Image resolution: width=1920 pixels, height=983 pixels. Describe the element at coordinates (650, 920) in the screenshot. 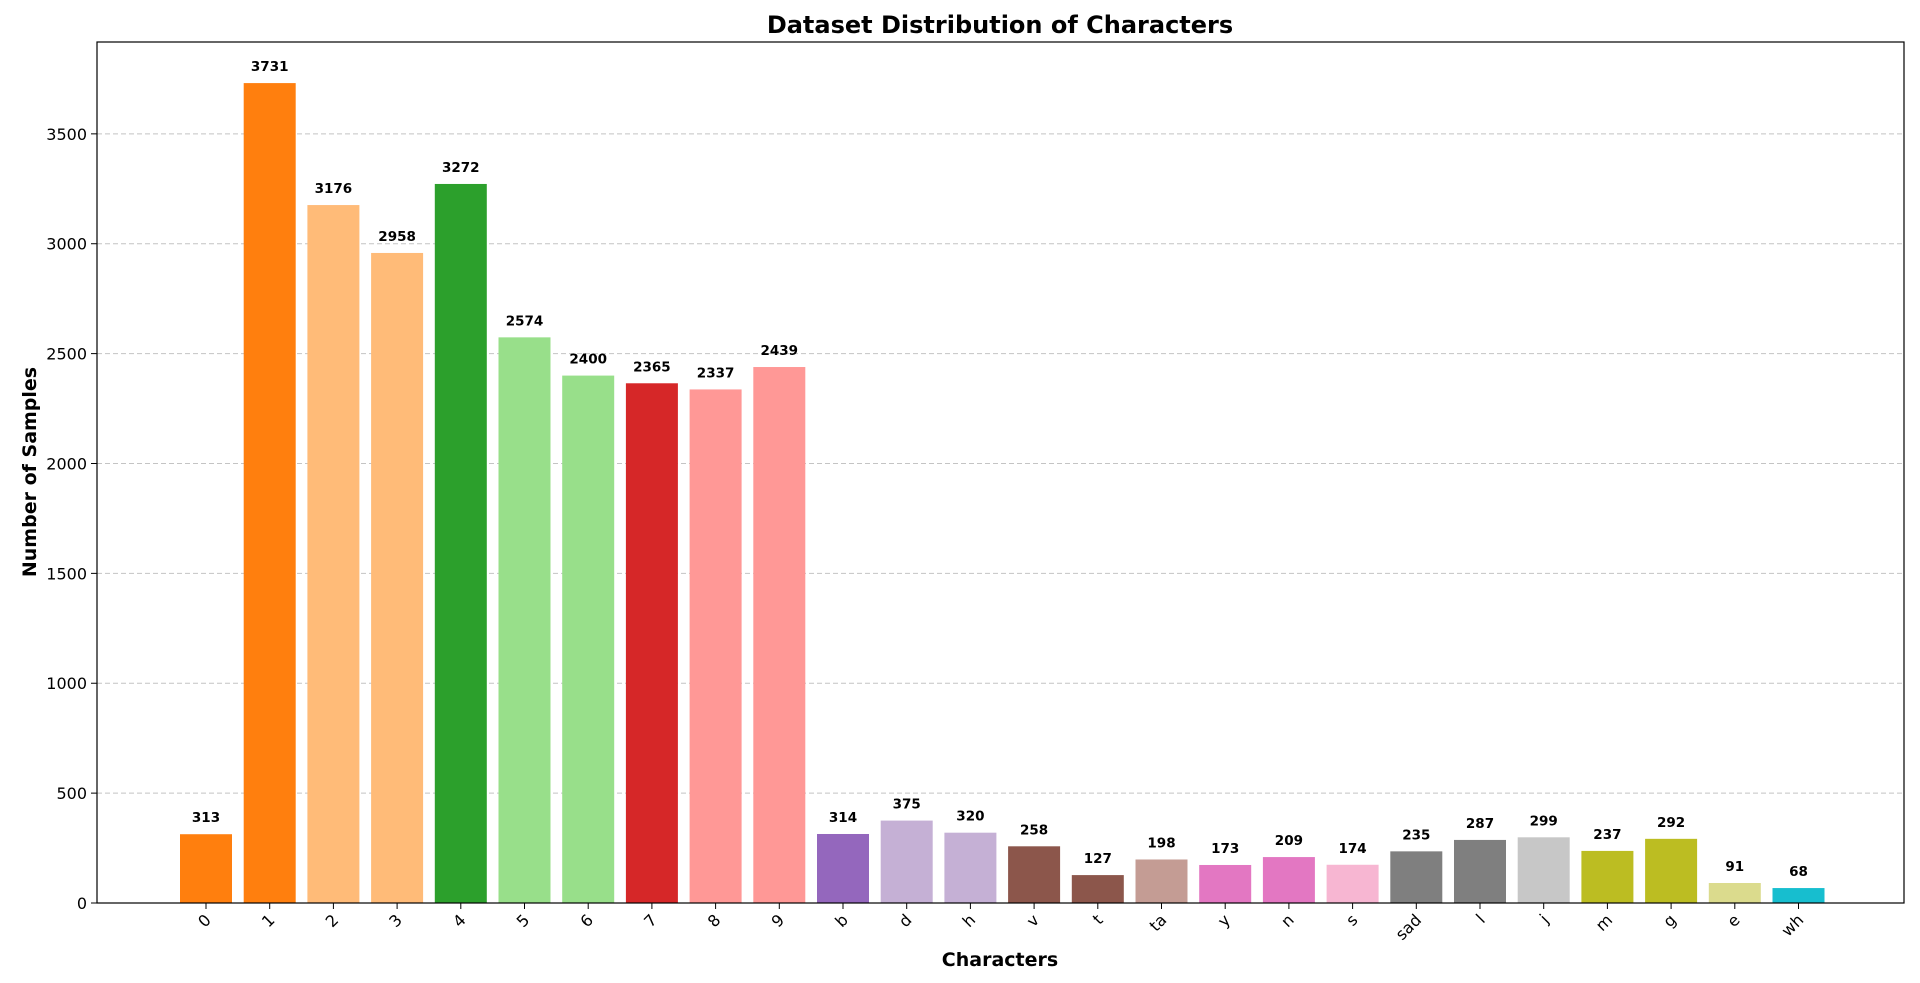

I see `x-tick-label: 7` at that location.